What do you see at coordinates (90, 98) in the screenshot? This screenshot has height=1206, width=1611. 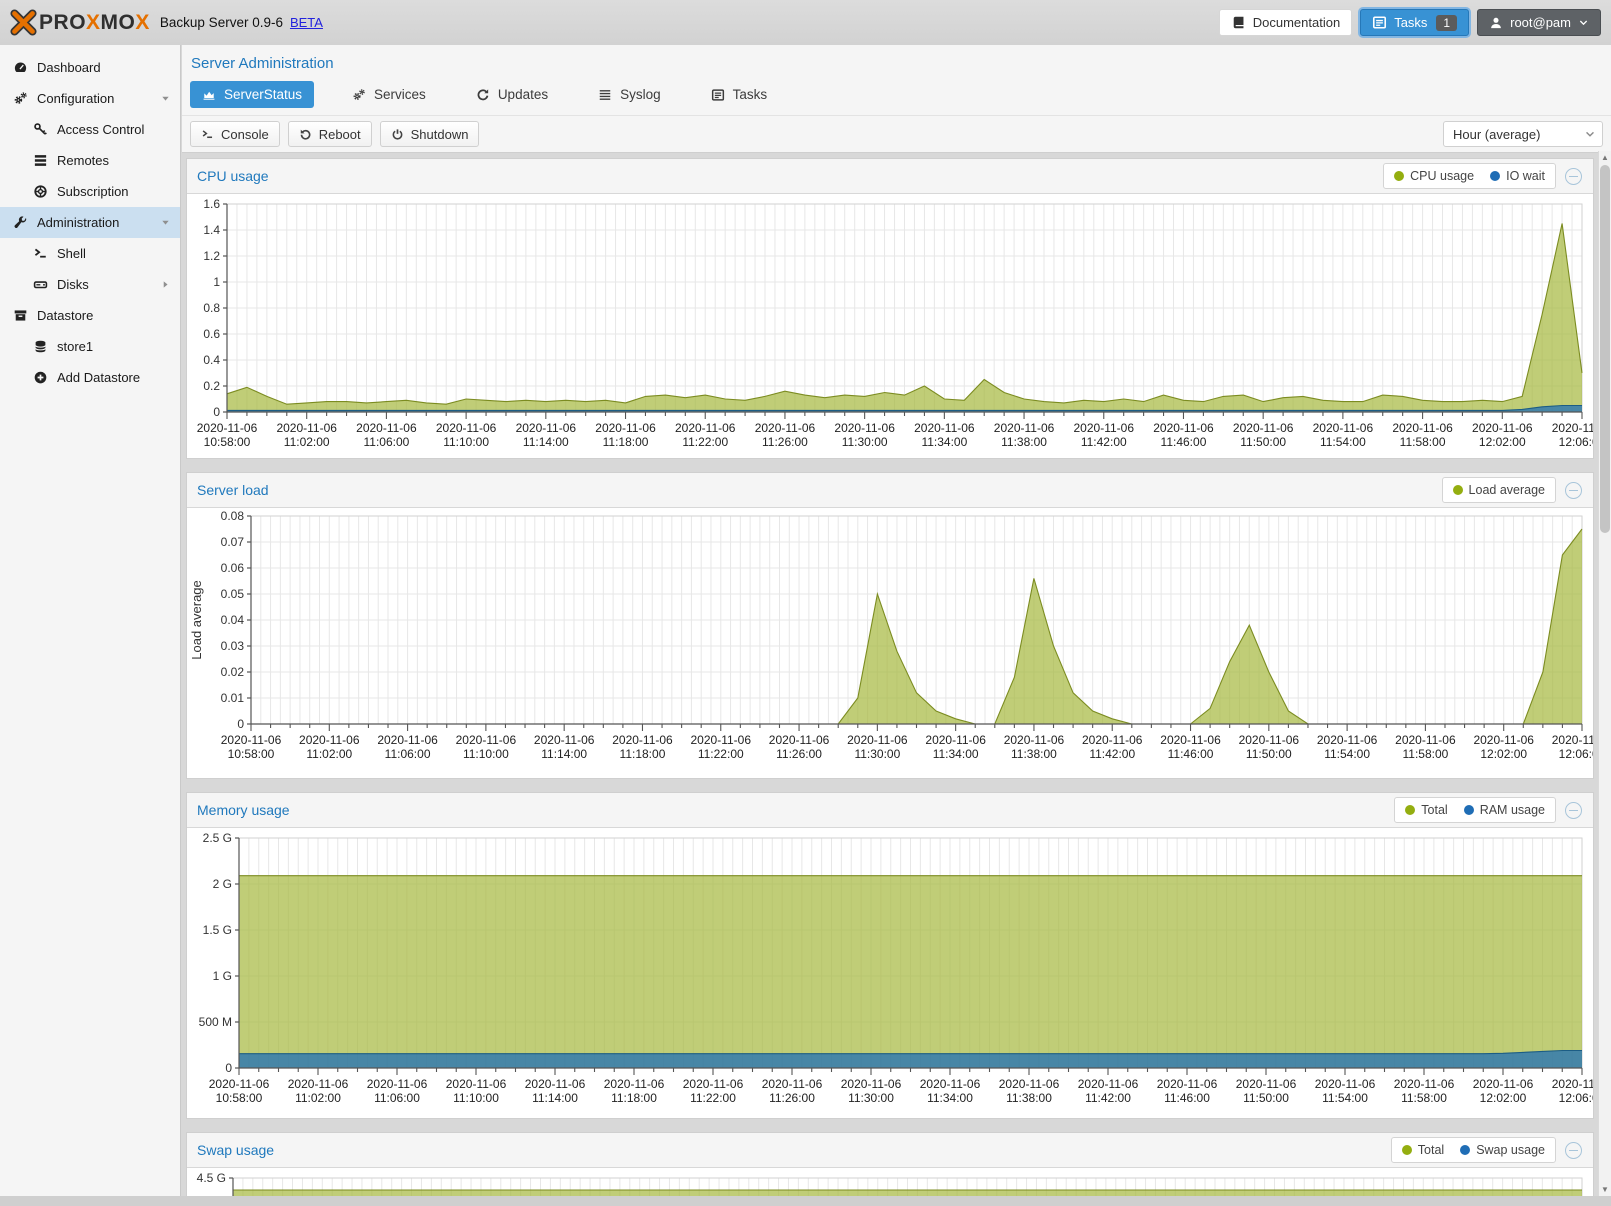 I see `sidebar-item-configuration: Configuration` at bounding box center [90, 98].